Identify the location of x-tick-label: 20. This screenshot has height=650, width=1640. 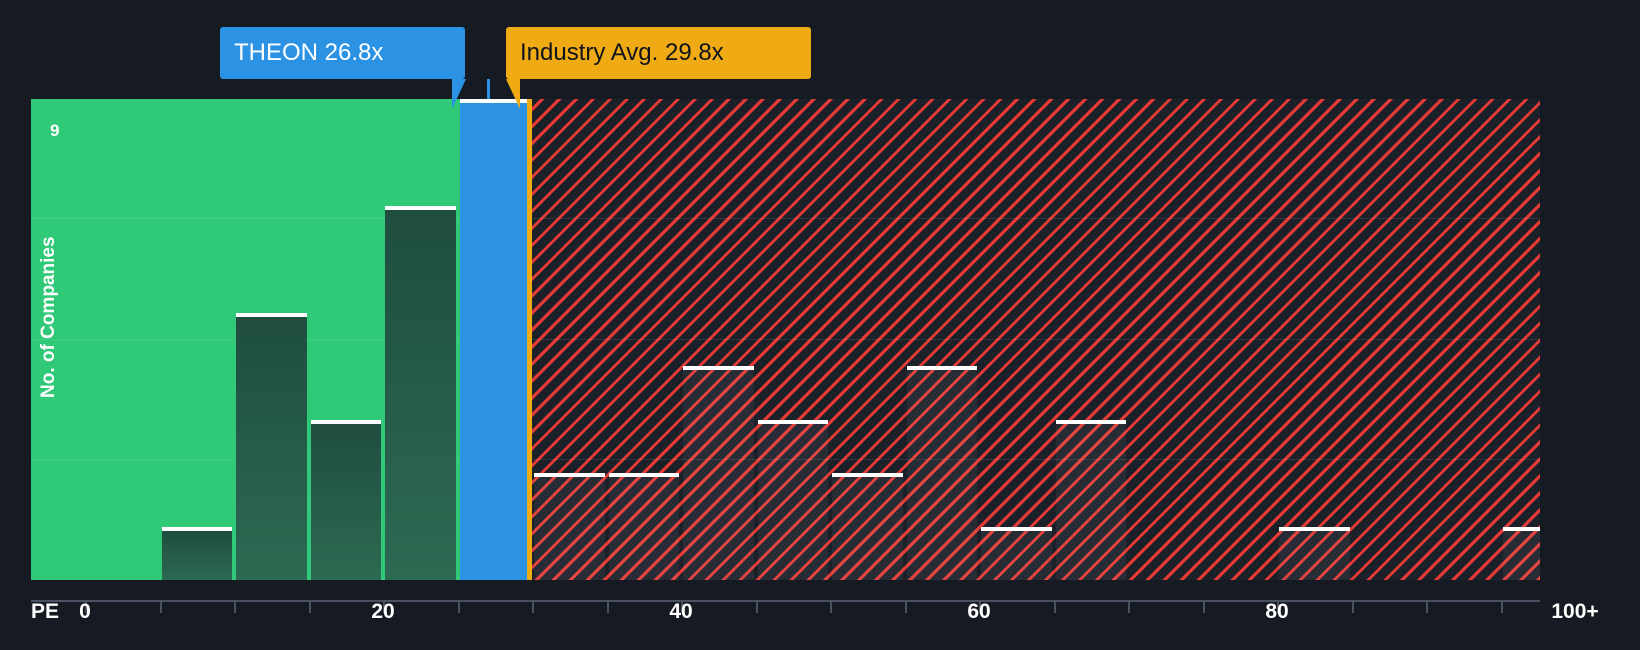
(383, 611).